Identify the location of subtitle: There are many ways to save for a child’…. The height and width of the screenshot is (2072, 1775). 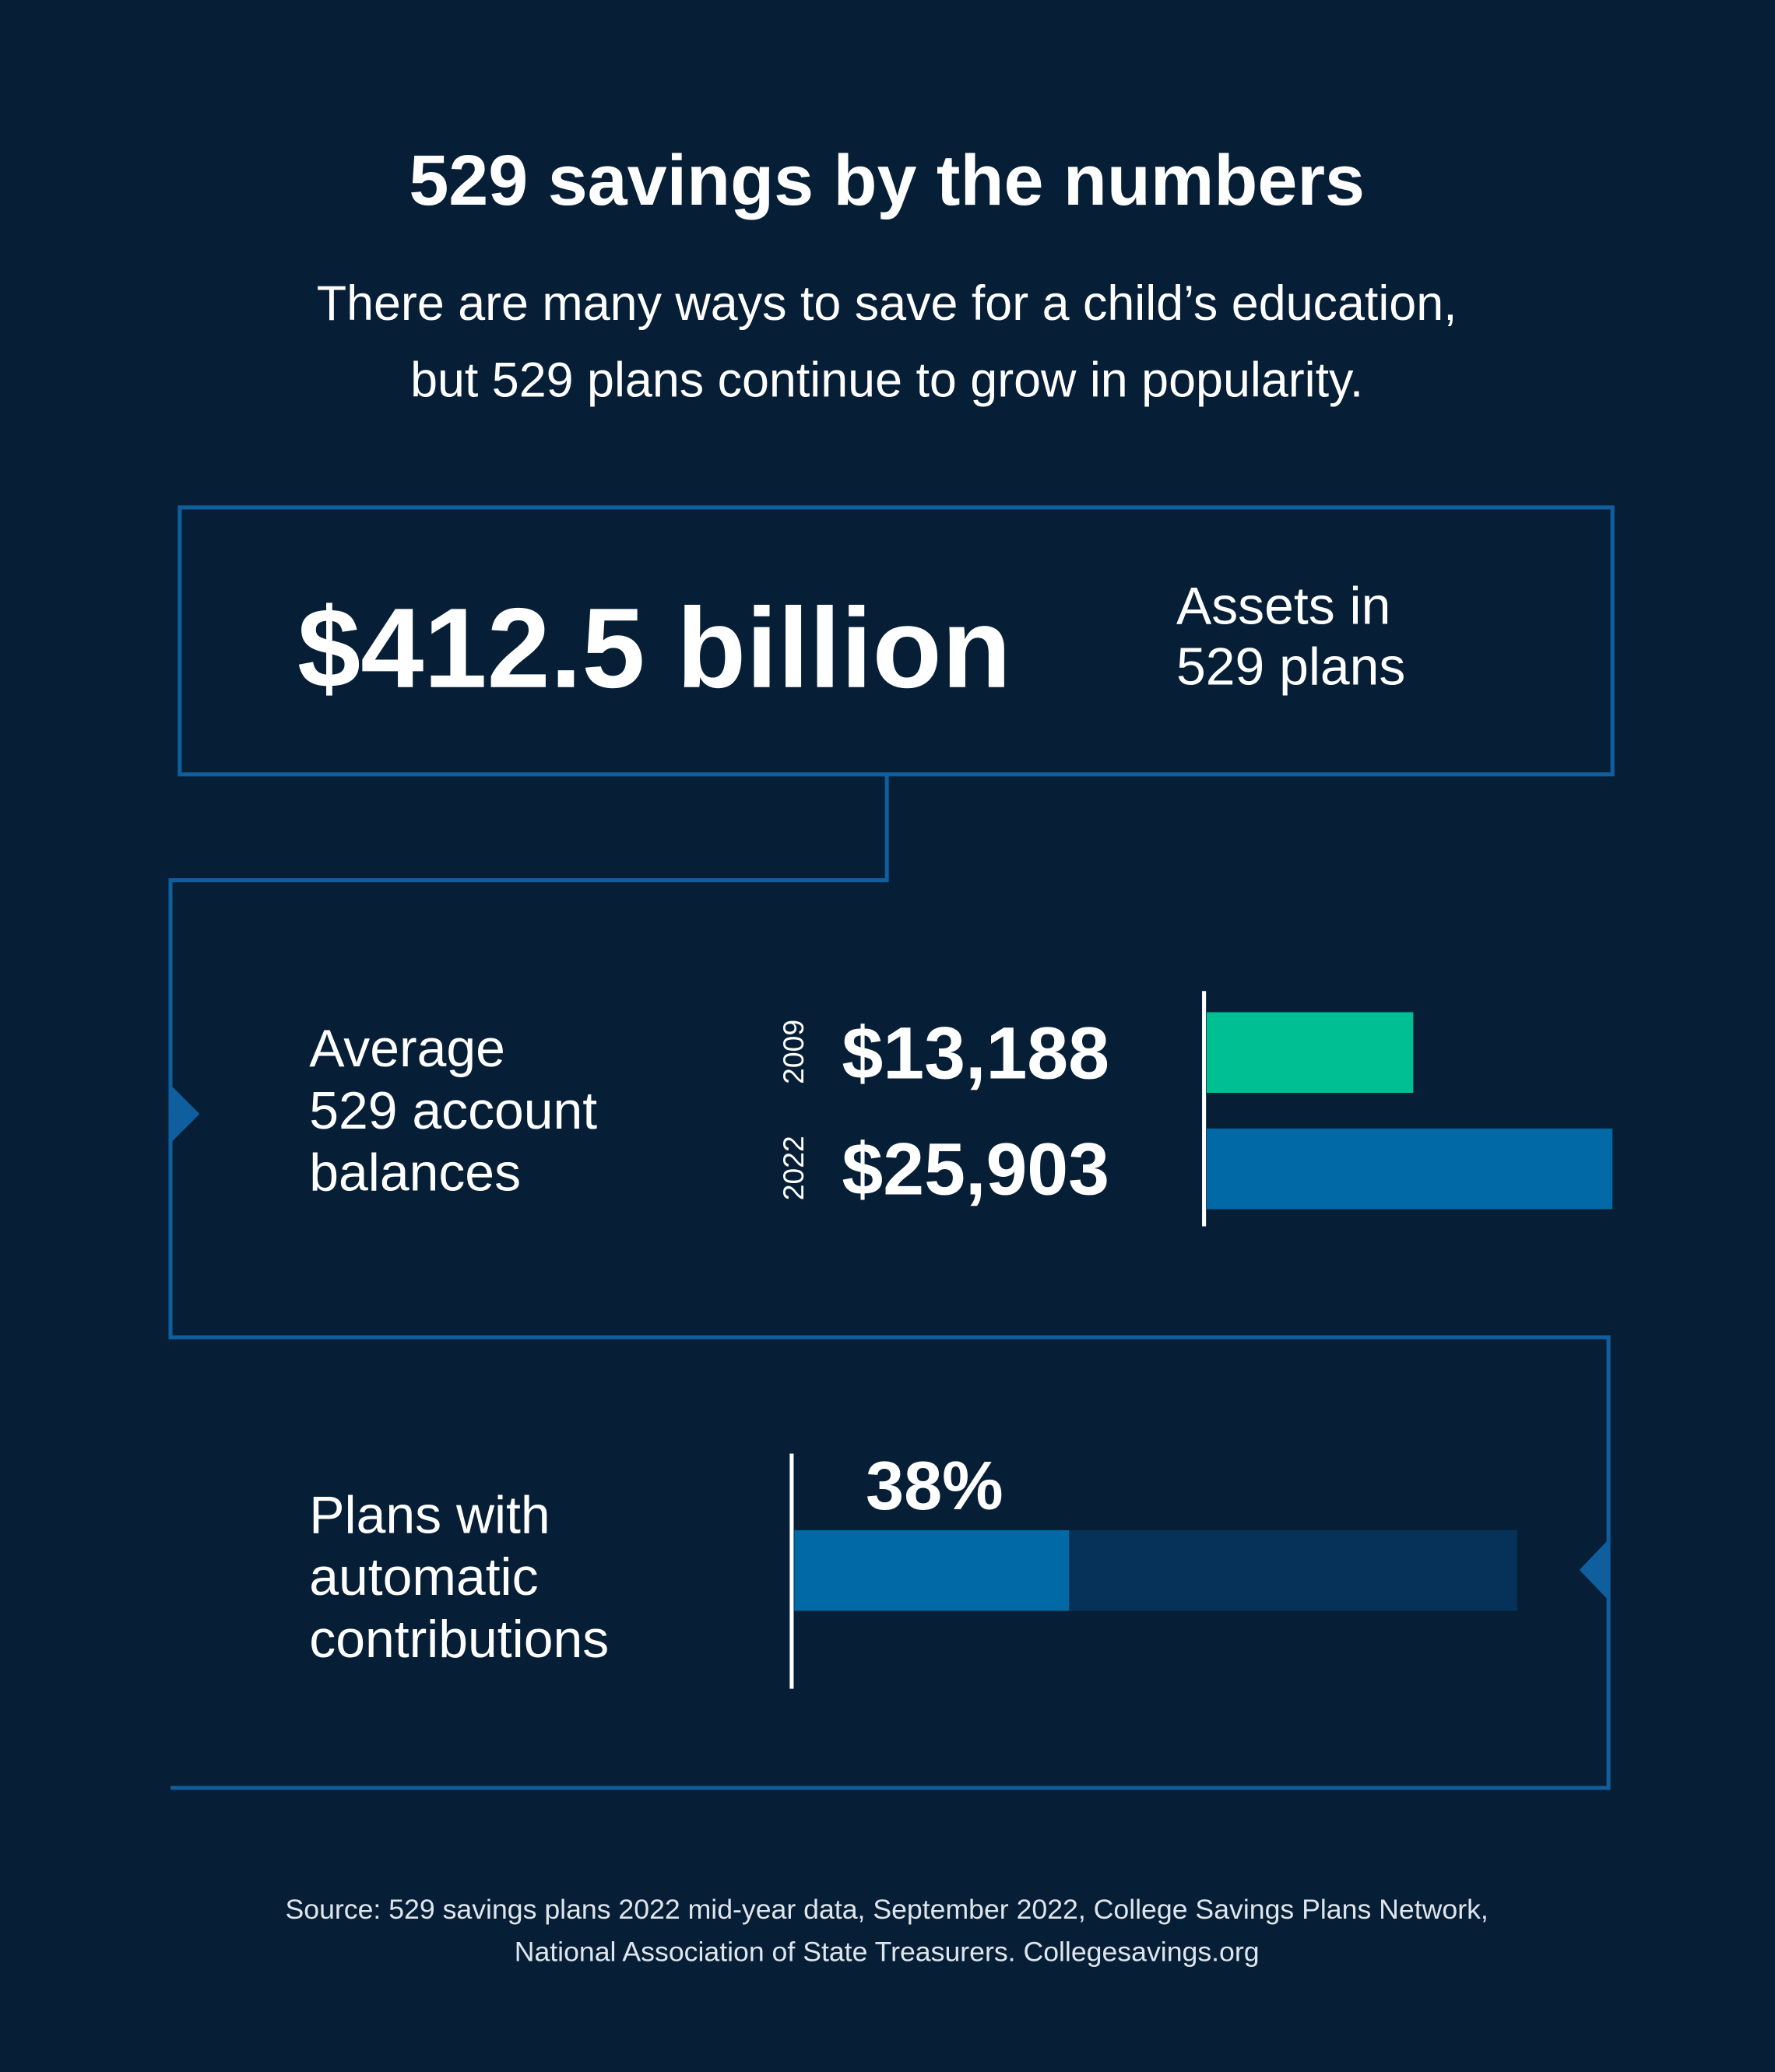
(887, 303).